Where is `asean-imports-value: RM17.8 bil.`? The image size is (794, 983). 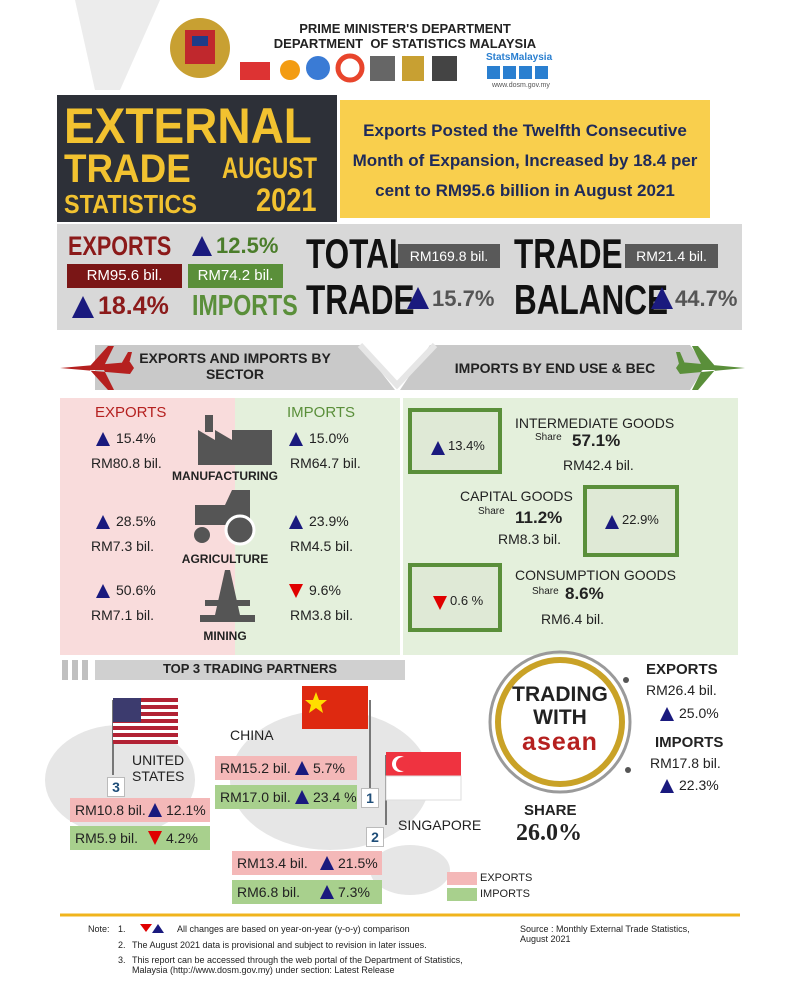 asean-imports-value: RM17.8 bil. is located at coordinates (685, 763).